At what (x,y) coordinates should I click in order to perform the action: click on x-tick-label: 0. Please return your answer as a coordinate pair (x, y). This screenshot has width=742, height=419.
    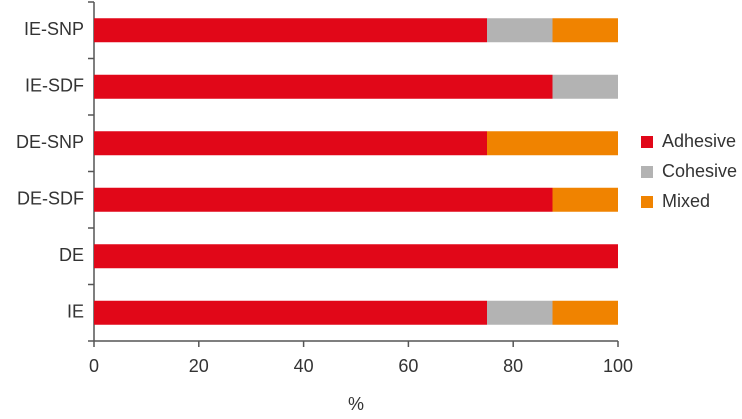
    Looking at the image, I should click on (94, 366).